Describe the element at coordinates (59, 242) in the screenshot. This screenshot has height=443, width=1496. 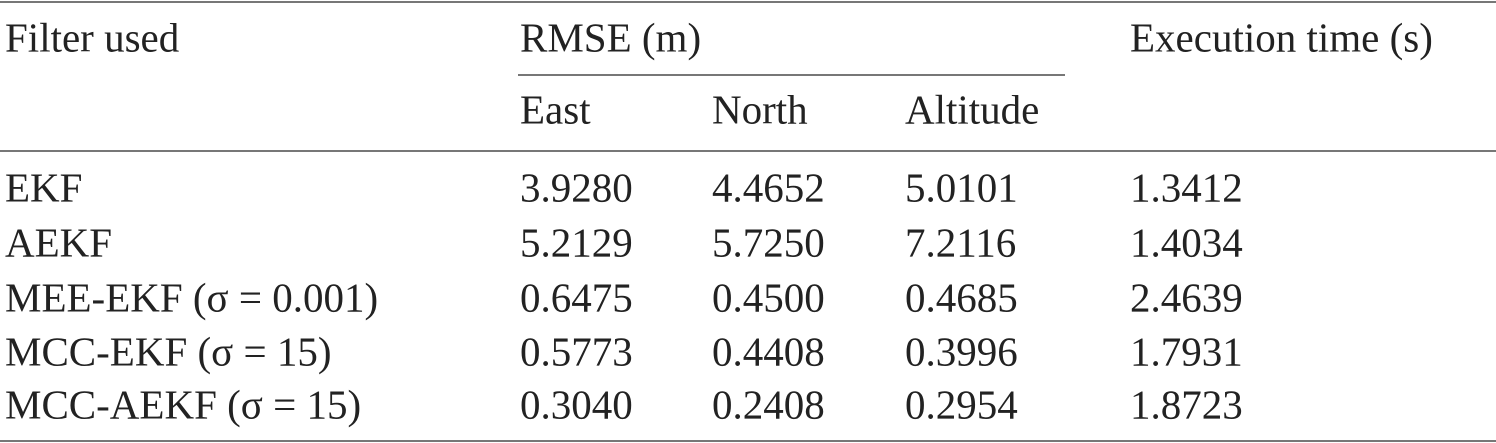
I see `row-label: AEKF` at that location.